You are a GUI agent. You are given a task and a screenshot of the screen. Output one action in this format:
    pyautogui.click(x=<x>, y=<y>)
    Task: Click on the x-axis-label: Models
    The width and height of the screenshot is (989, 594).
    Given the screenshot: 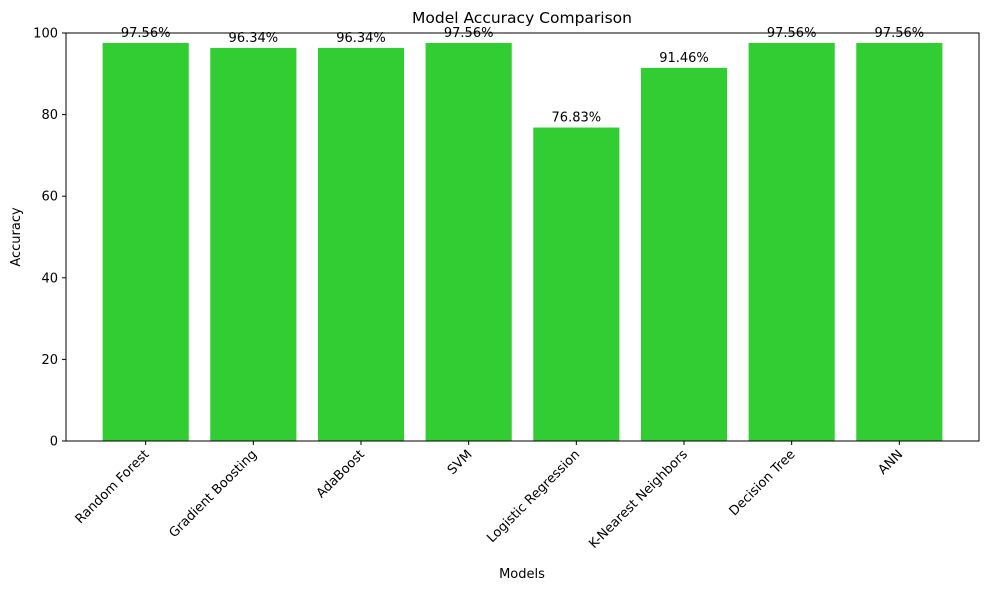 What is the action you would take?
    pyautogui.click(x=522, y=574)
    